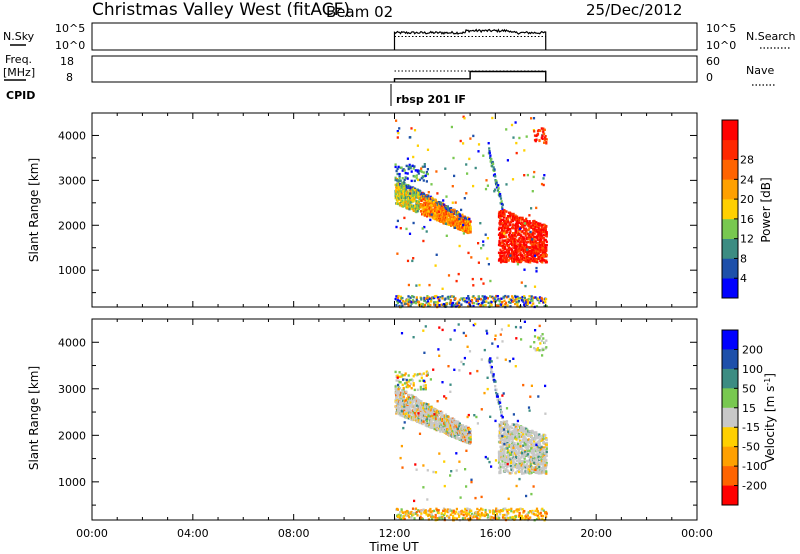 The height and width of the screenshot is (554, 800). What do you see at coordinates (721, 28) in the screenshot?
I see `nsky-right-tick-top: 10^5` at bounding box center [721, 28].